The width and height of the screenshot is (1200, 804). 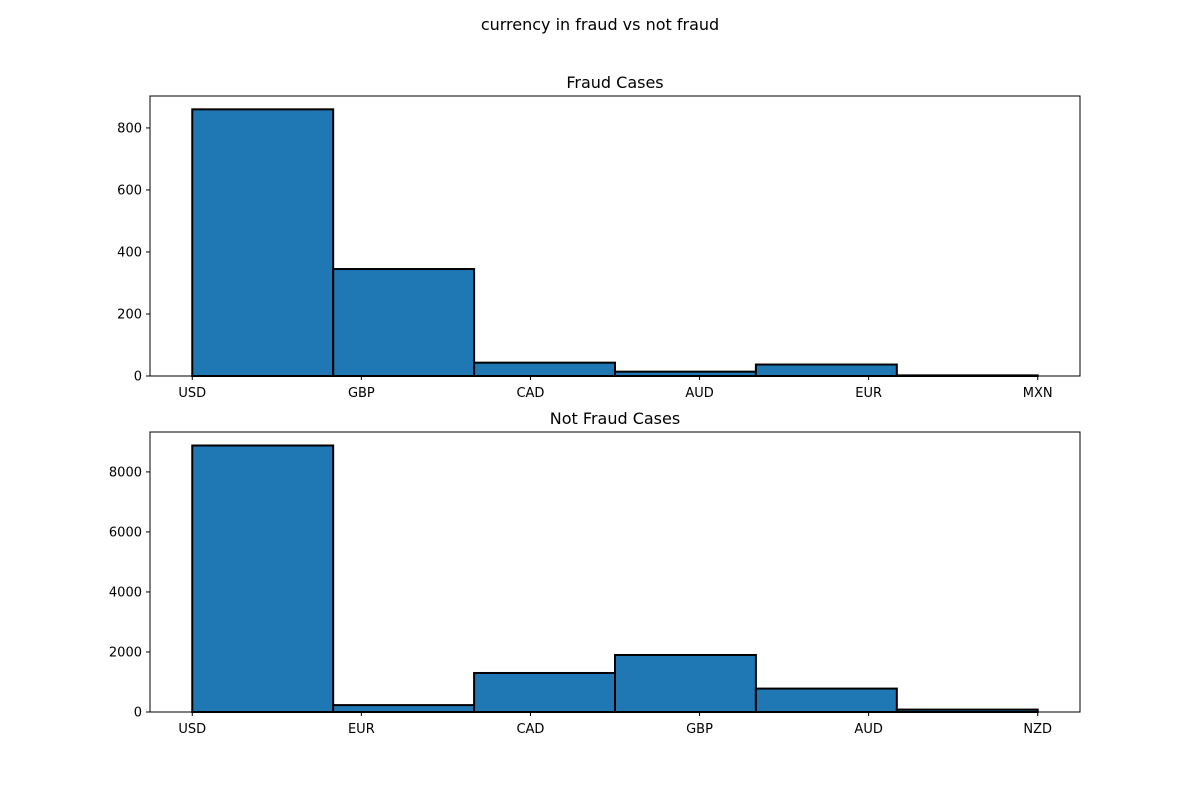 I want to click on fraud-cases-xtick-label-usd: USD, so click(x=192, y=393).